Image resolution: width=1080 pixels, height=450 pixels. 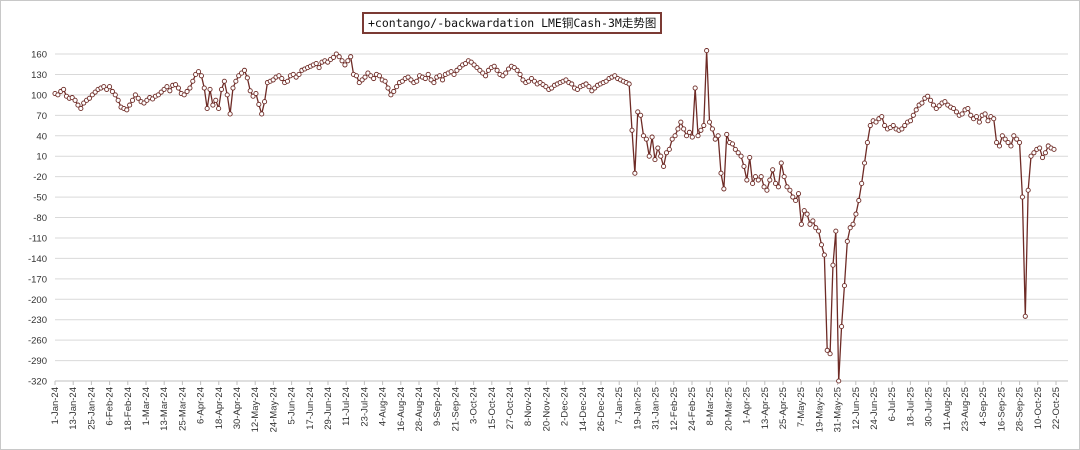 What do you see at coordinates (1020, 409) in the screenshot?
I see `x-tick-label: 28-Sep-25` at bounding box center [1020, 409].